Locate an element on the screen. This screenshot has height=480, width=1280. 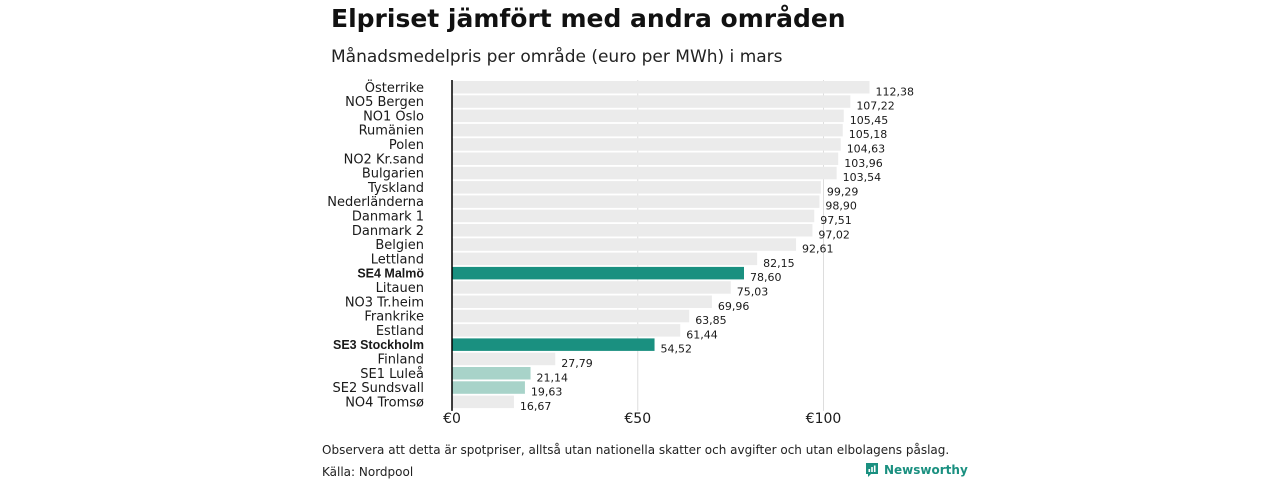
category-label: NO4 Tromsø is located at coordinates (384, 402).